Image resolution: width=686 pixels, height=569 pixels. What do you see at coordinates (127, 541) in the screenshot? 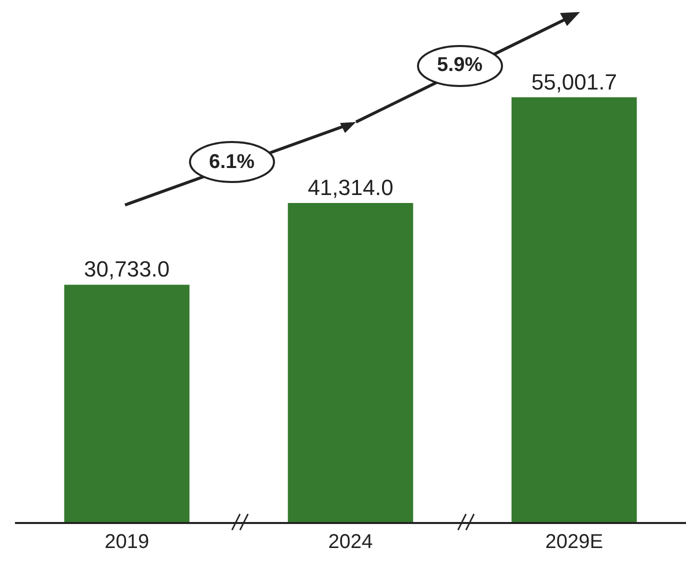
I see `x-tick-label: 2019` at bounding box center [127, 541].